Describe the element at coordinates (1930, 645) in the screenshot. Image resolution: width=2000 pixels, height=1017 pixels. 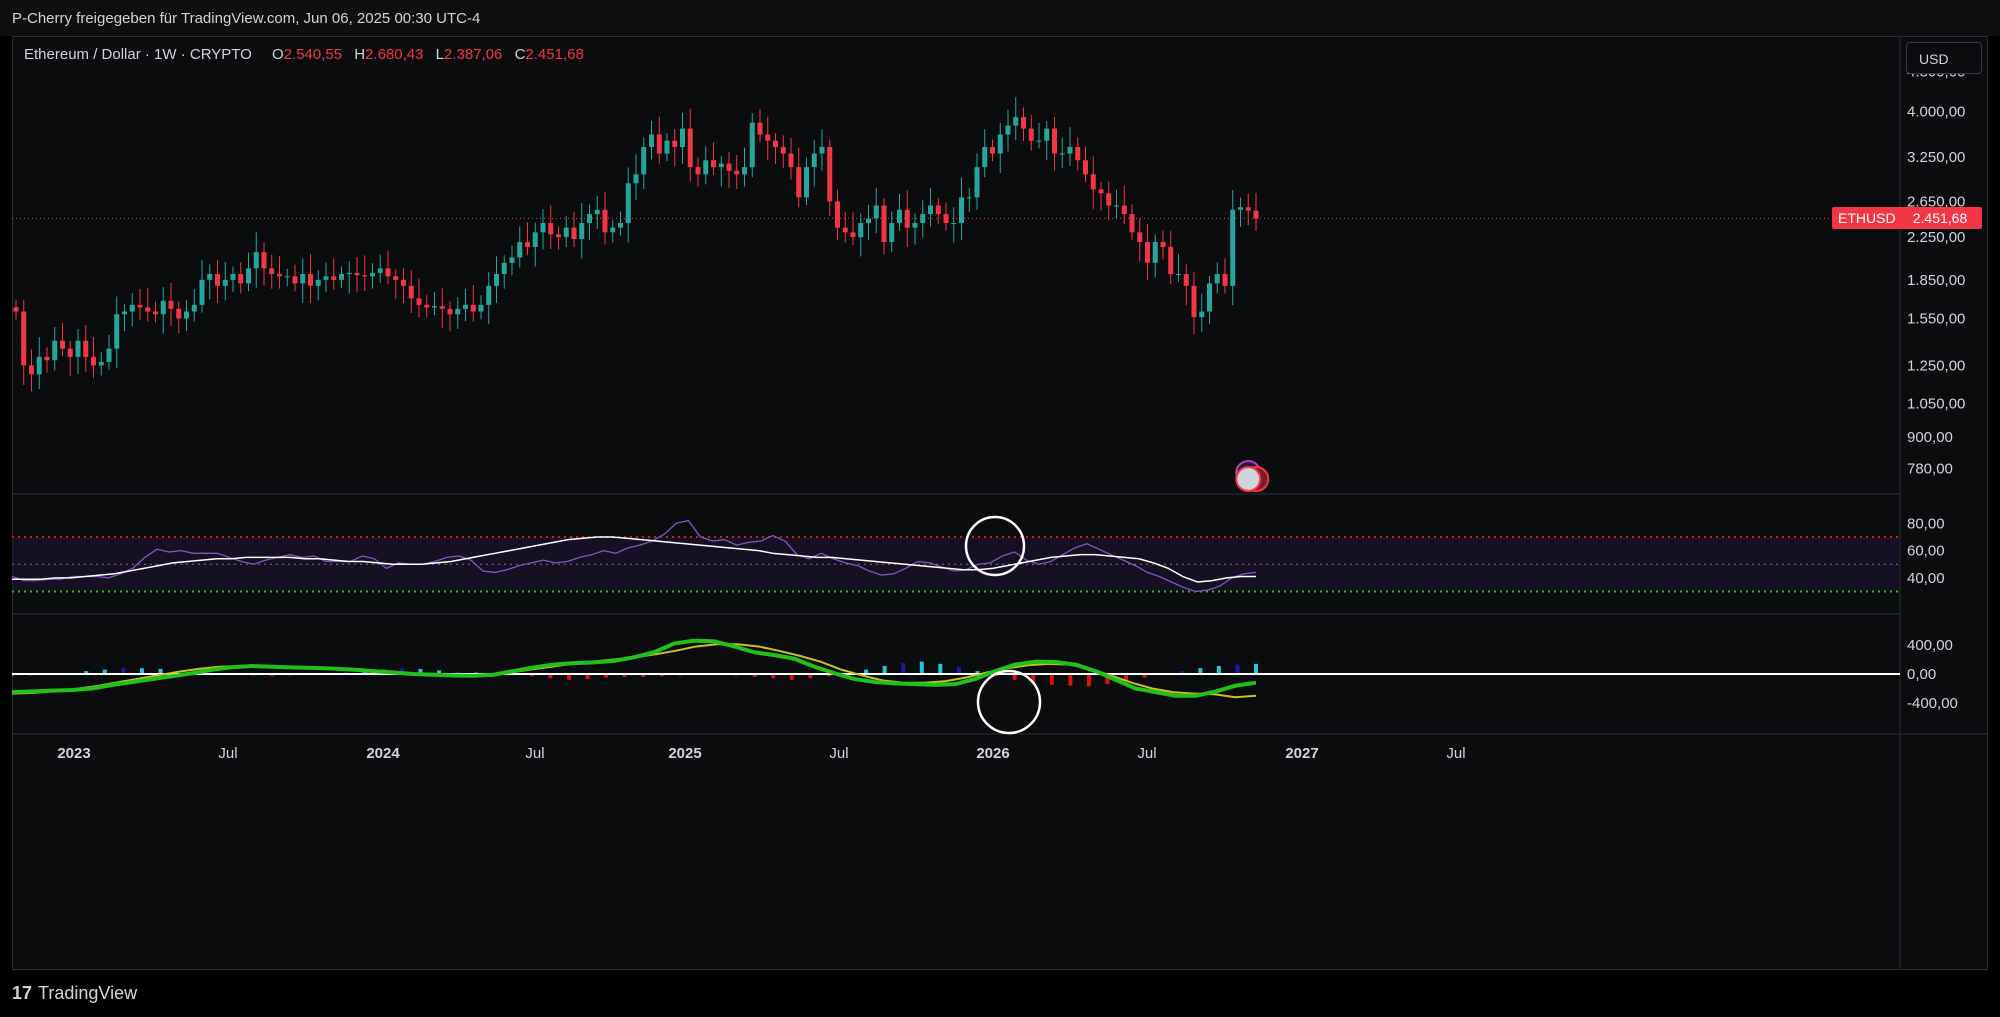
I see `macd-tick-label: 400,00` at that location.